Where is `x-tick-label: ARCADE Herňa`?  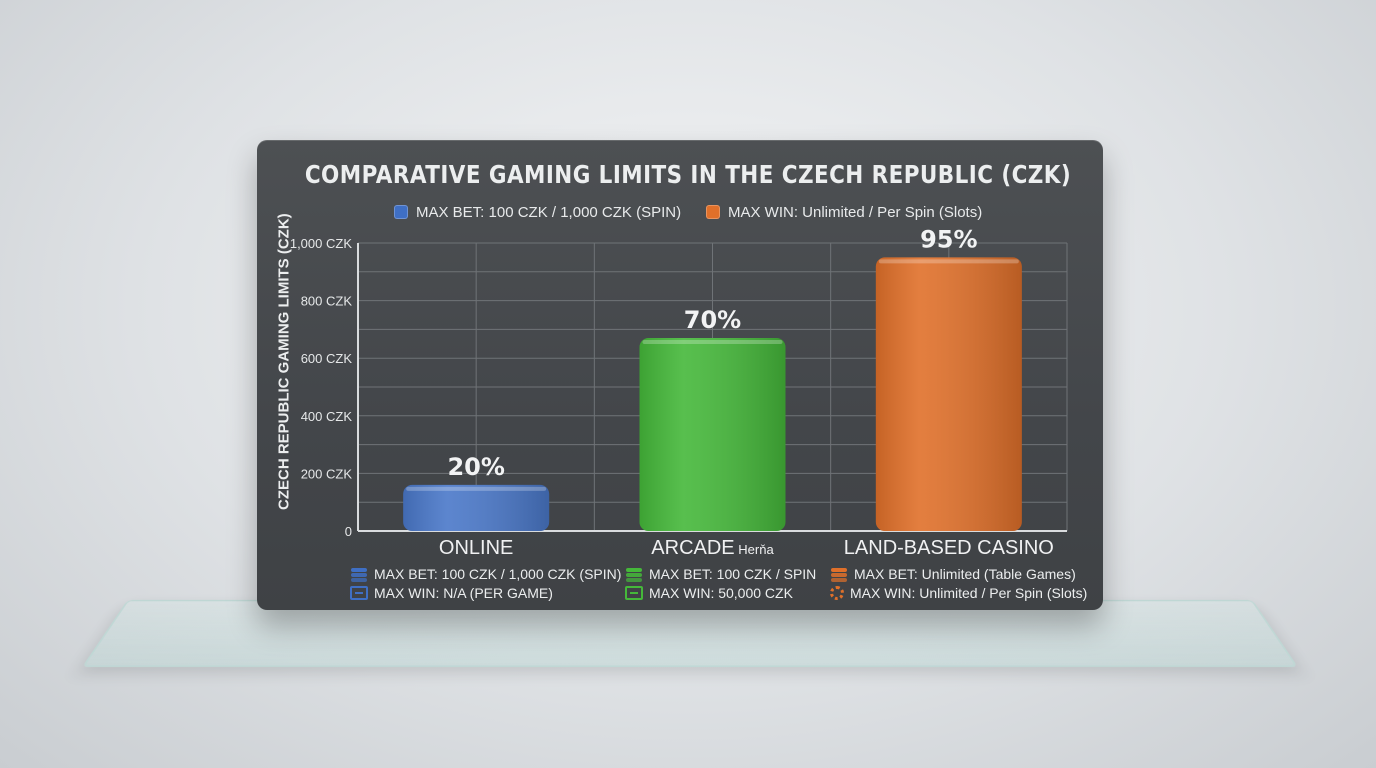
x-tick-label: ARCADE Herňa is located at coordinates (713, 548).